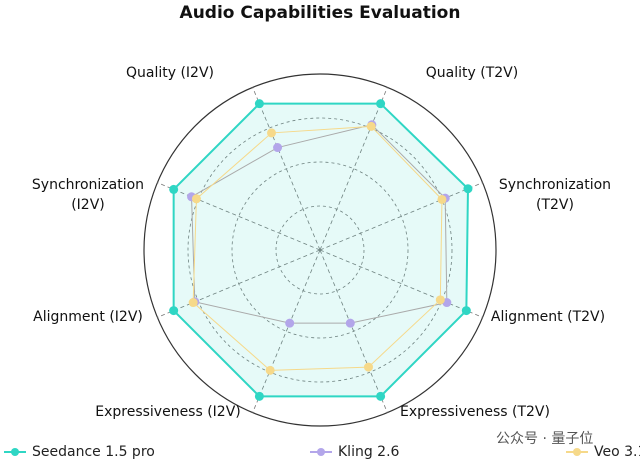 Image resolution: width=640 pixels, height=466 pixels. Describe the element at coordinates (369, 452) in the screenshot. I see `legend-label: Kling 2.6` at that location.